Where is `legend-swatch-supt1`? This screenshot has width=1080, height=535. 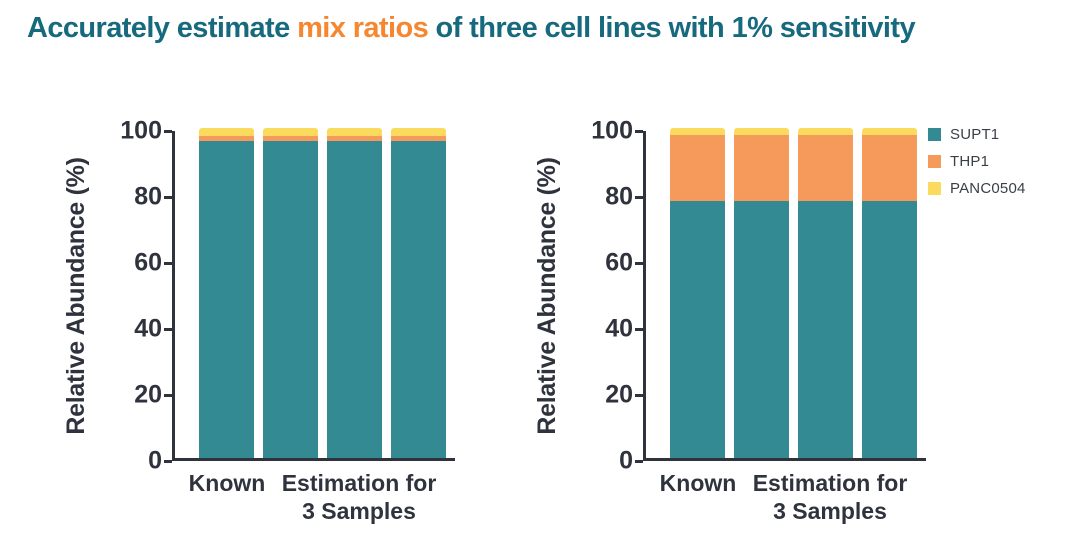
legend-swatch-supt1 is located at coordinates (934, 134).